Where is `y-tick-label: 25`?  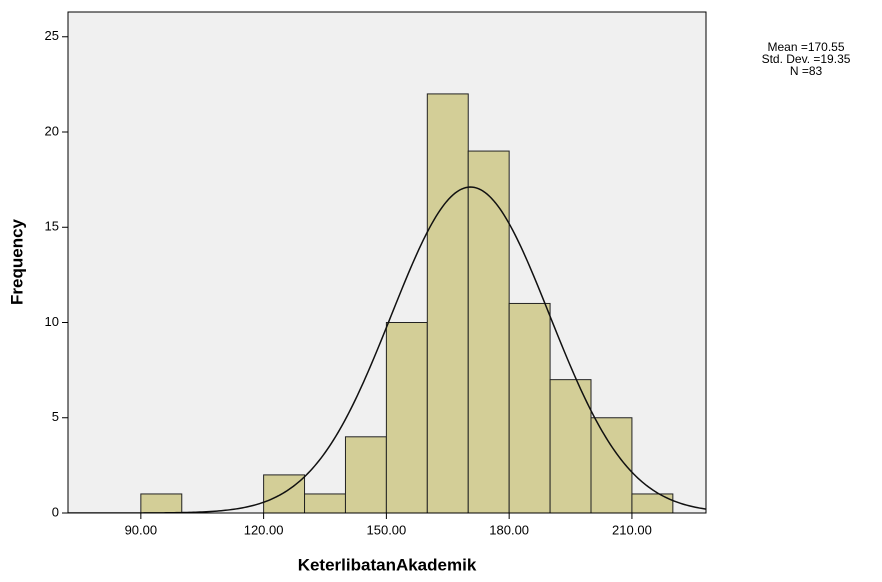 y-tick-label: 25 is located at coordinates (52, 35).